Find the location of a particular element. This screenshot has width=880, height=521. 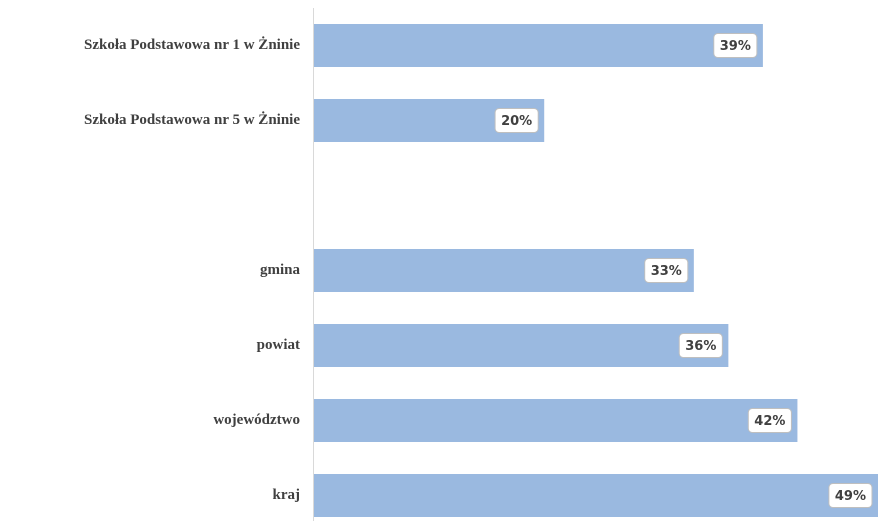

data-label: 49% is located at coordinates (850, 496).